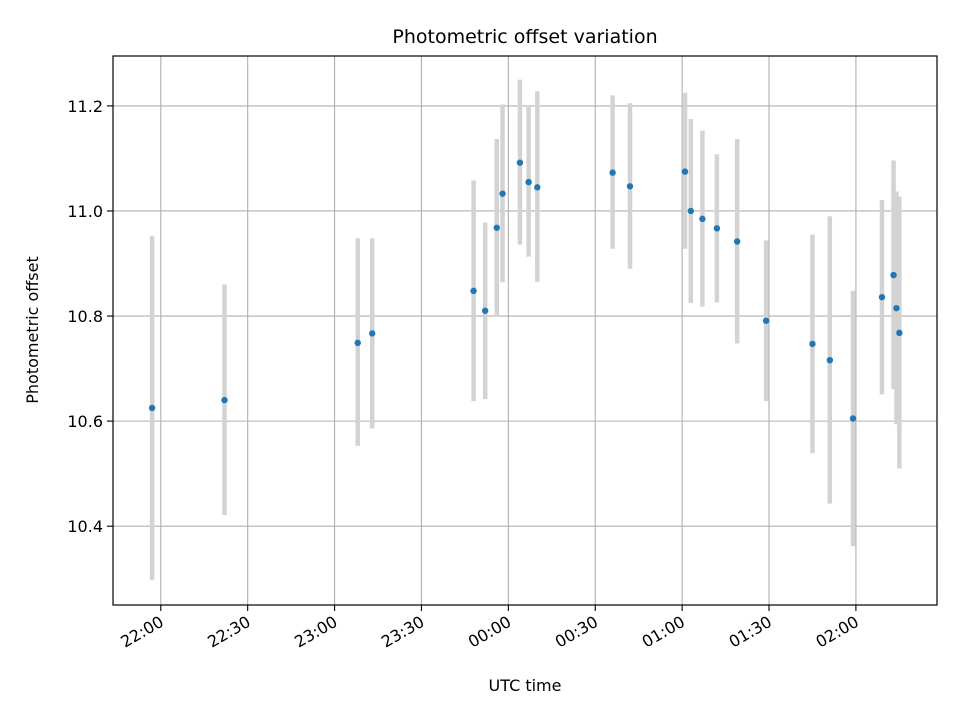 The image size is (960, 720). Describe the element at coordinates (85, 316) in the screenshot. I see `y-tick-label: 10.8` at that location.